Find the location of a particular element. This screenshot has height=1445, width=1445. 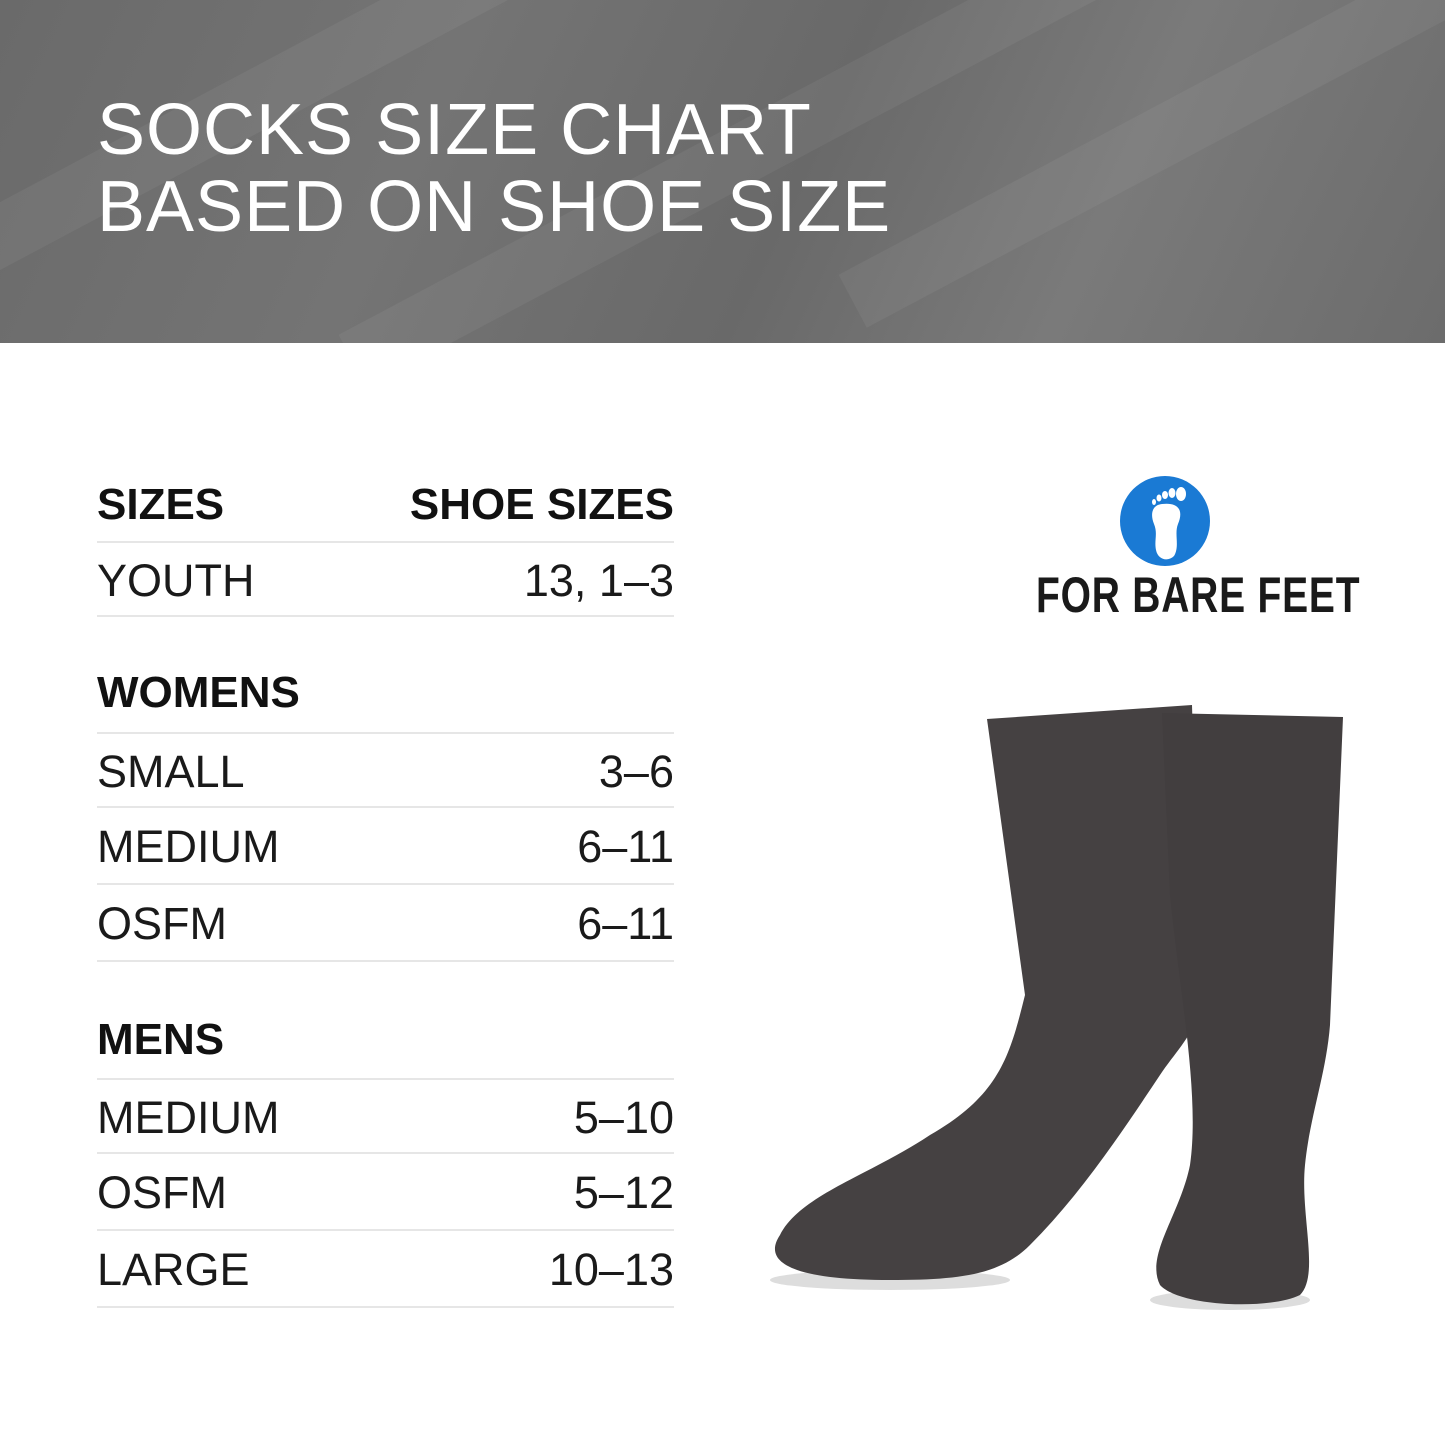

column-header-shoe-sizes: SHOE SIZES is located at coordinates (541, 504).